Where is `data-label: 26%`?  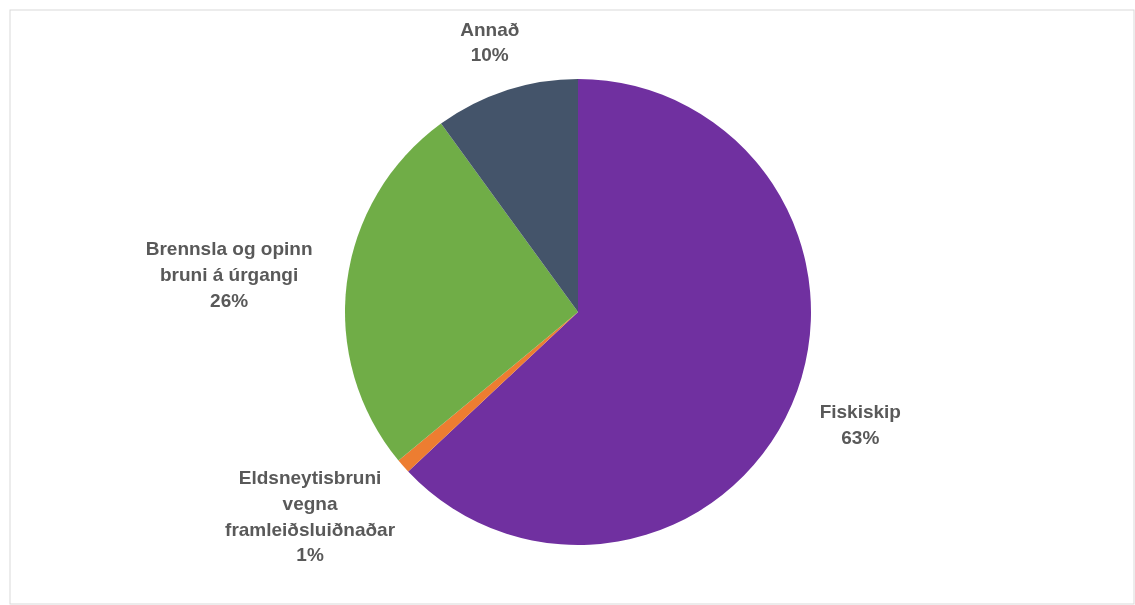 data-label: 26% is located at coordinates (229, 300).